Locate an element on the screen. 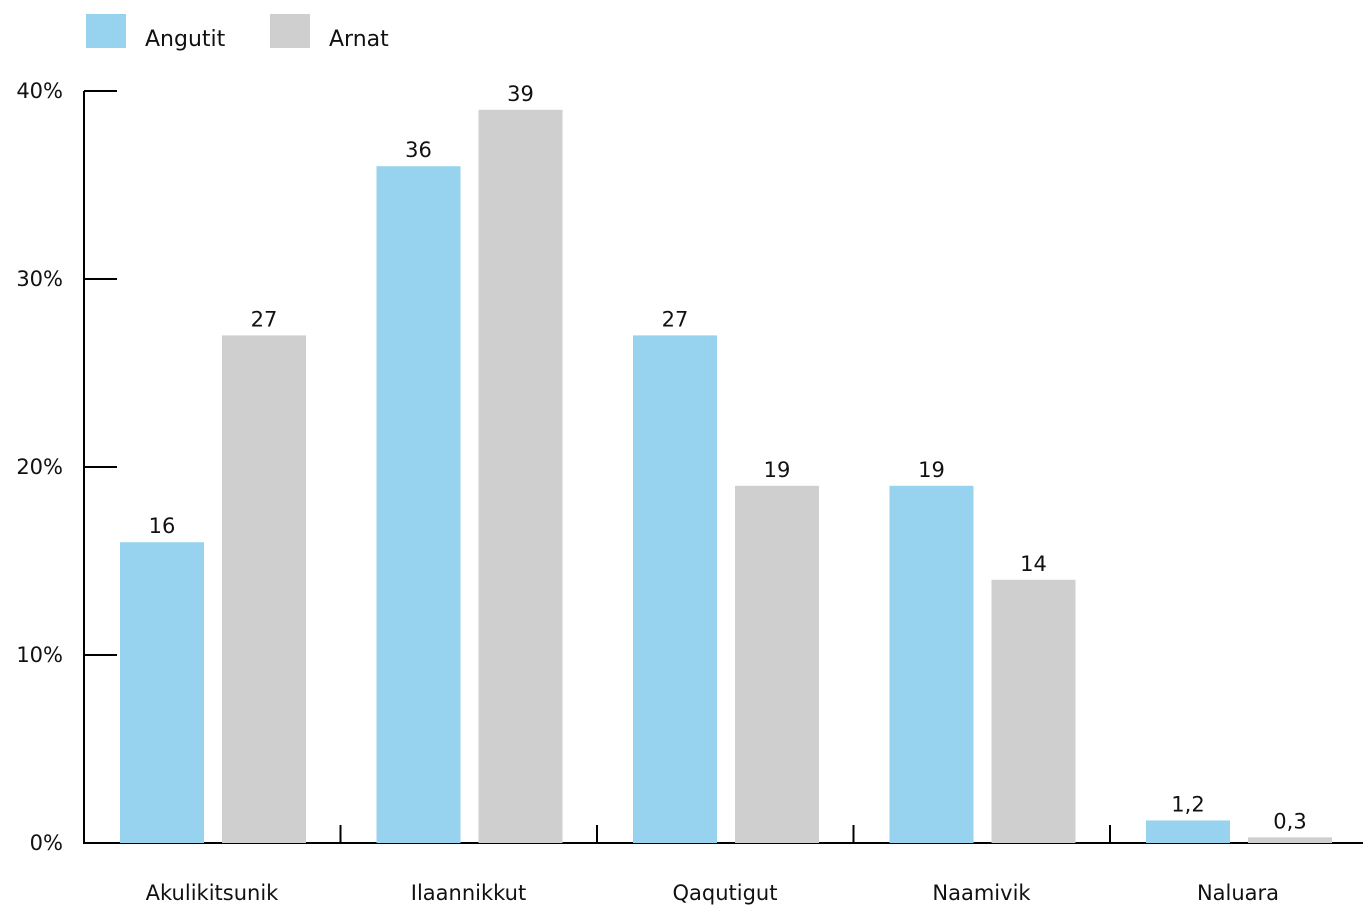 The image size is (1363, 906). y-tick-label-0: 0% is located at coordinates (46, 843).